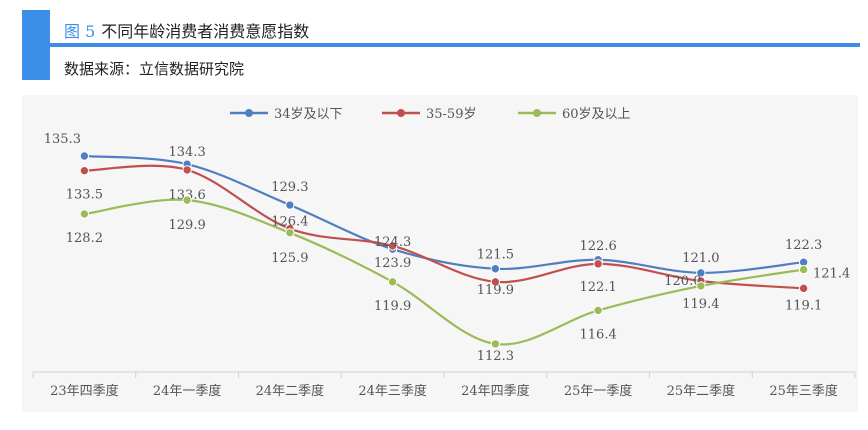 This screenshot has width=868, height=430. What do you see at coordinates (495, 391) in the screenshot?
I see `x-tick-label: 24年四季度` at bounding box center [495, 391].